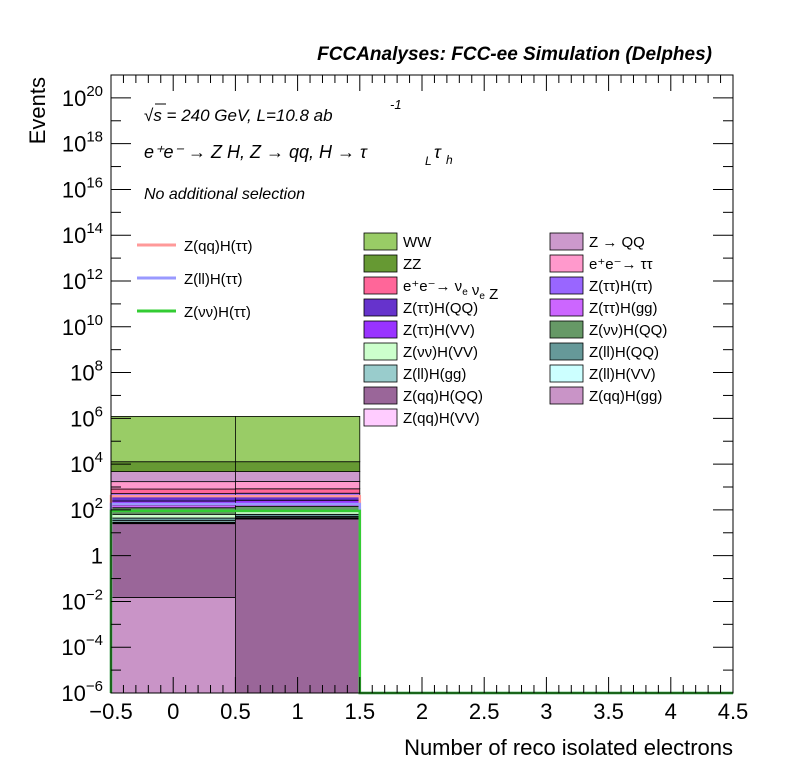 Image resolution: width=796 pixels, height=772 pixels. Describe the element at coordinates (297, 711) in the screenshot. I see `x-tick-label: 1` at that location.